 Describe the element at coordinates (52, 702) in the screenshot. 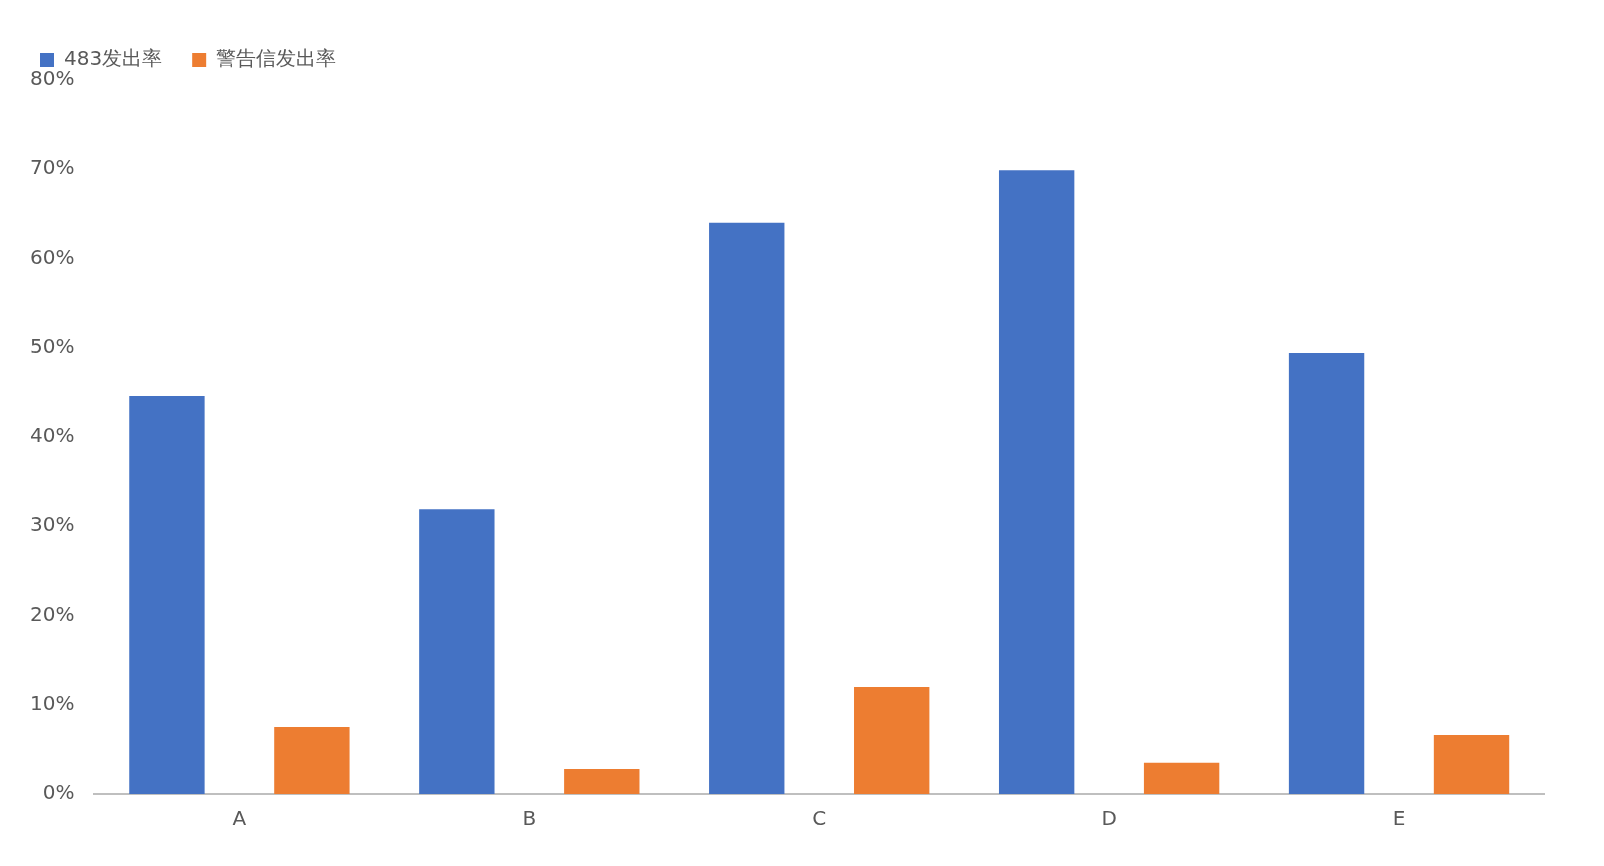

I see `y-tick-label: 10%` at that location.